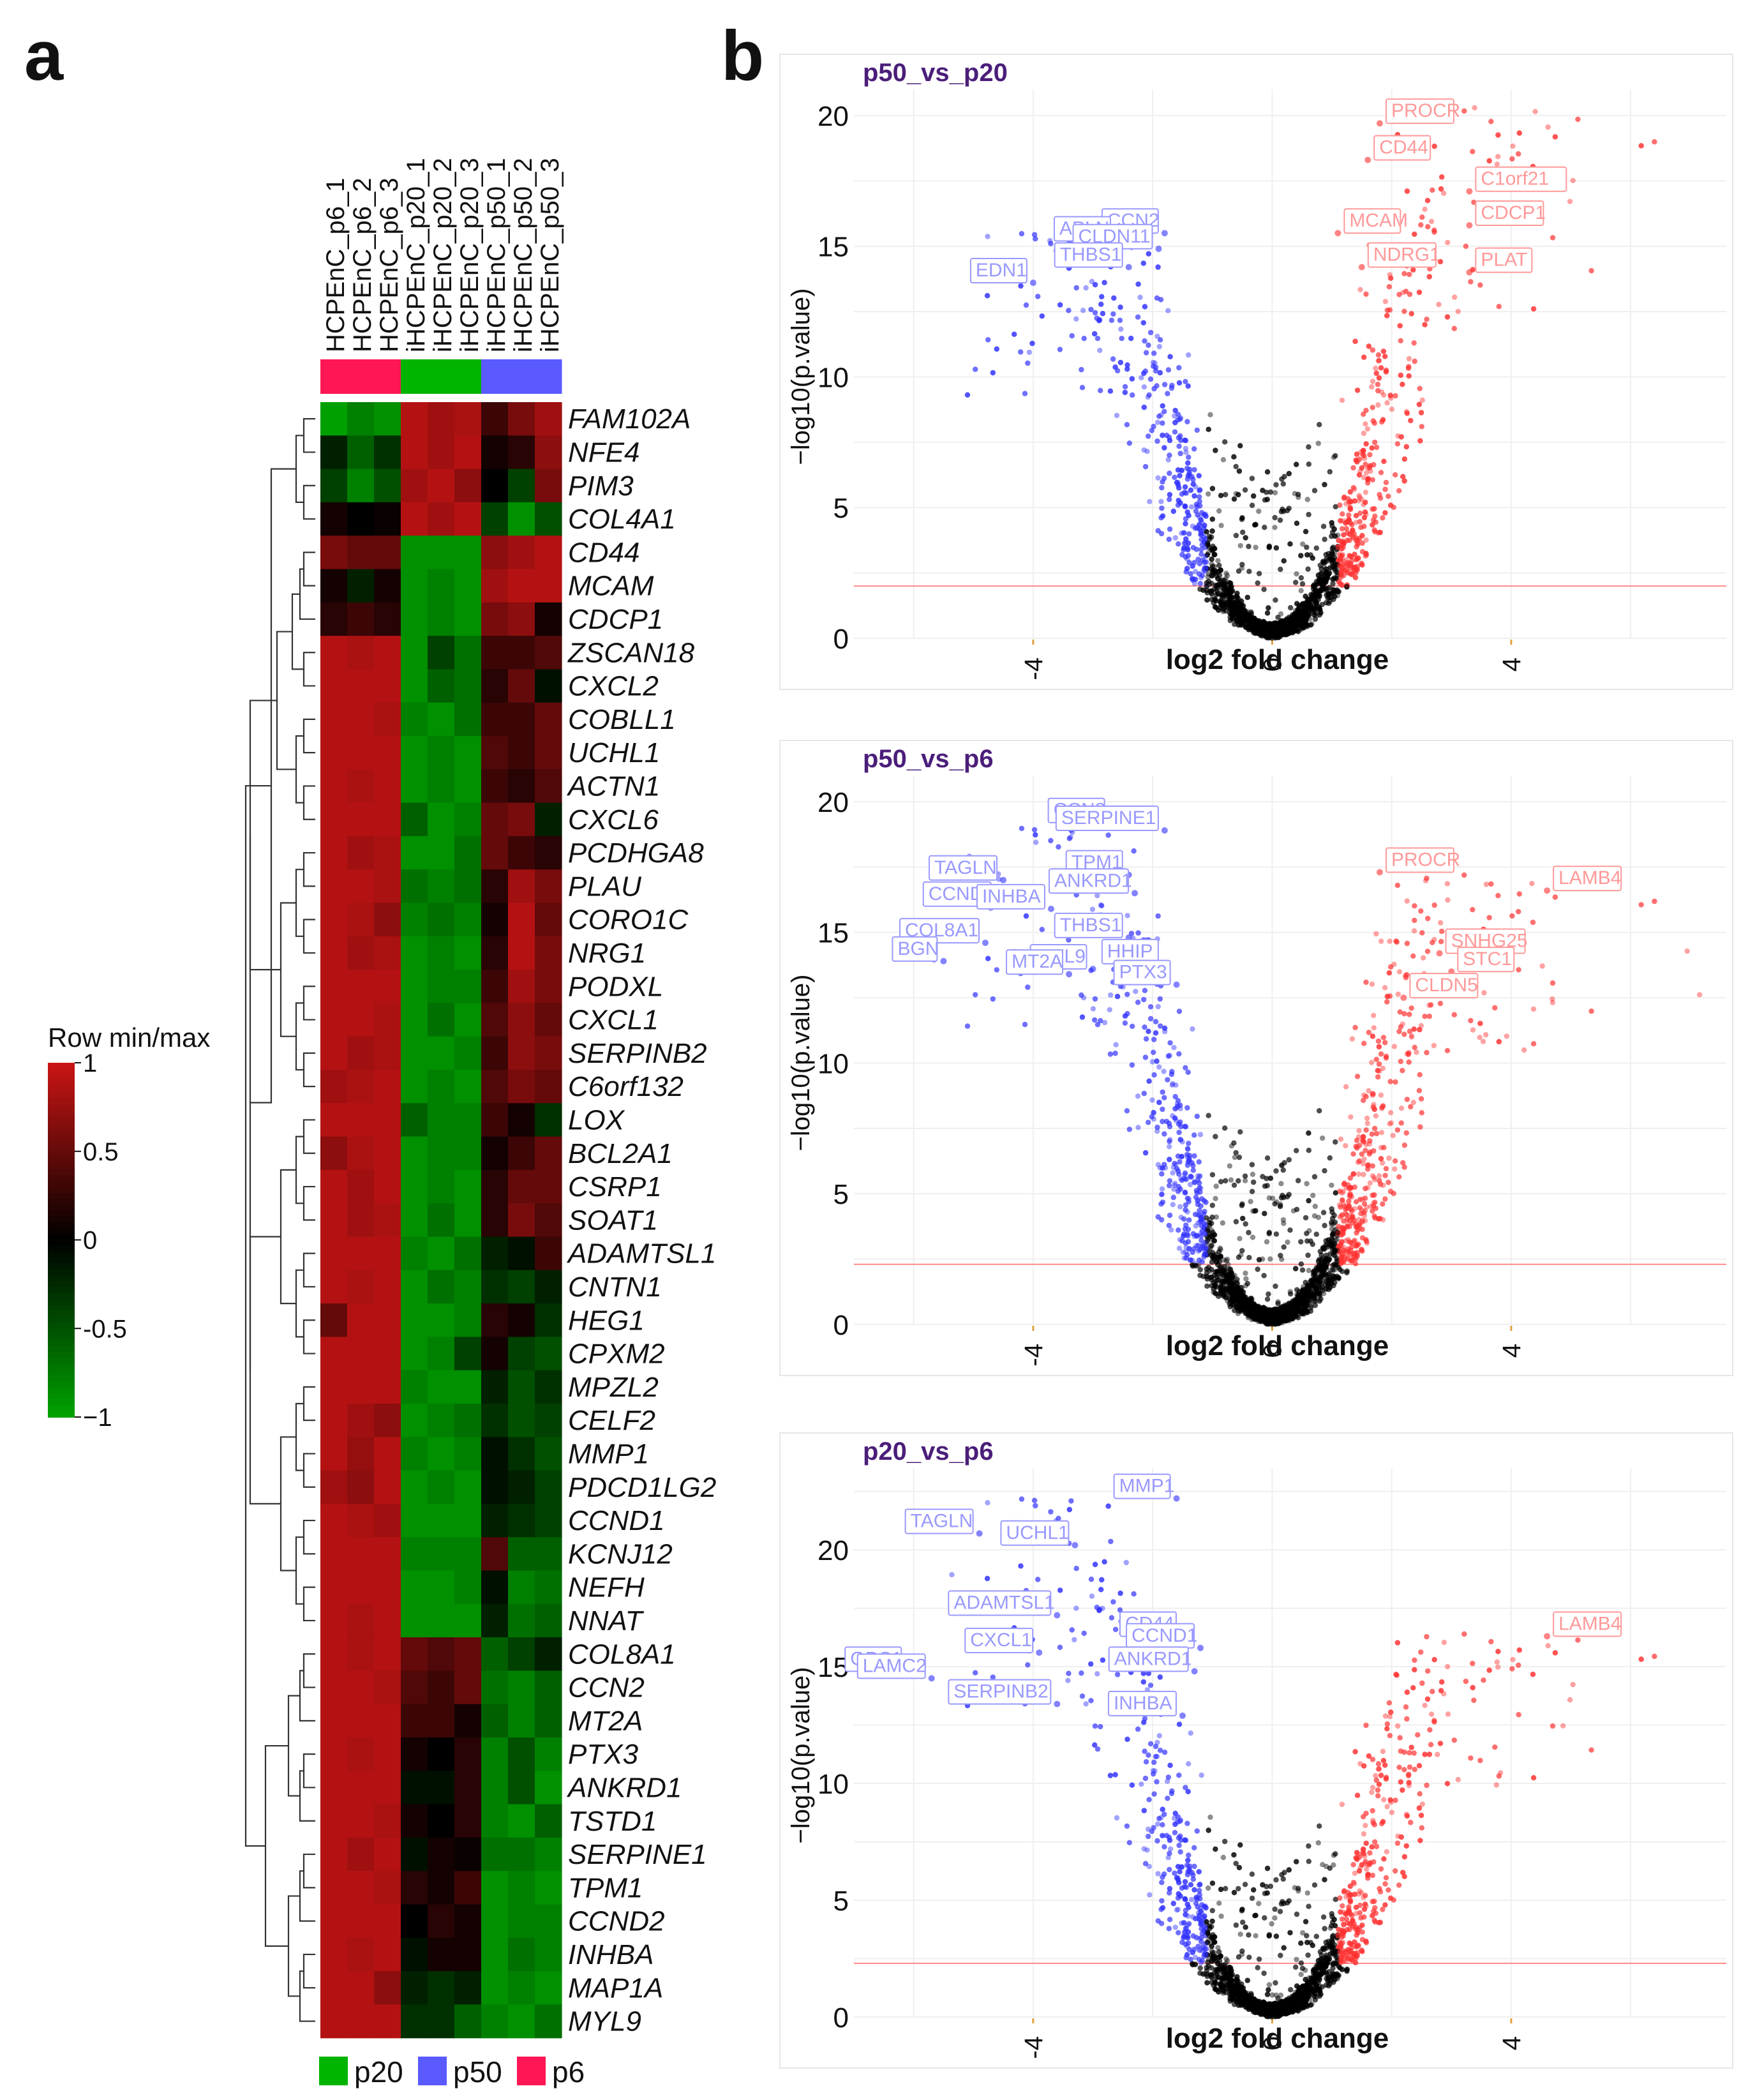 This screenshot has width=1748, height=2100. I want to click on gene-label: CCND2, so click(616, 1921).